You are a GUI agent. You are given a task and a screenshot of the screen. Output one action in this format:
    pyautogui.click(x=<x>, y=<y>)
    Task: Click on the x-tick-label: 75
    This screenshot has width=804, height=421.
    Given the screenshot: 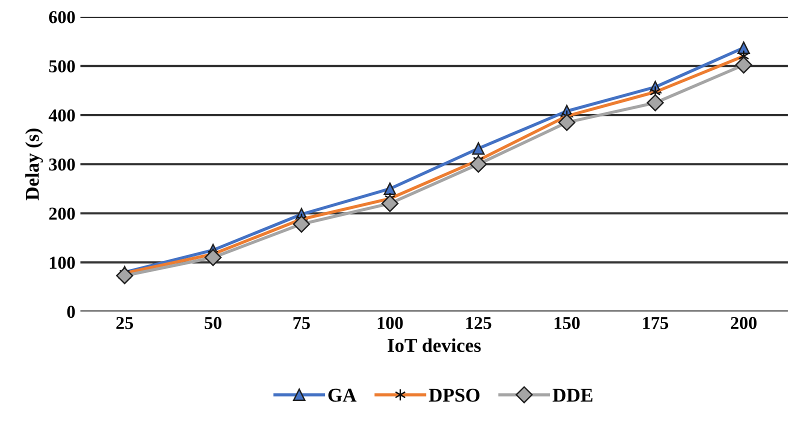 What is the action you would take?
    pyautogui.click(x=302, y=323)
    